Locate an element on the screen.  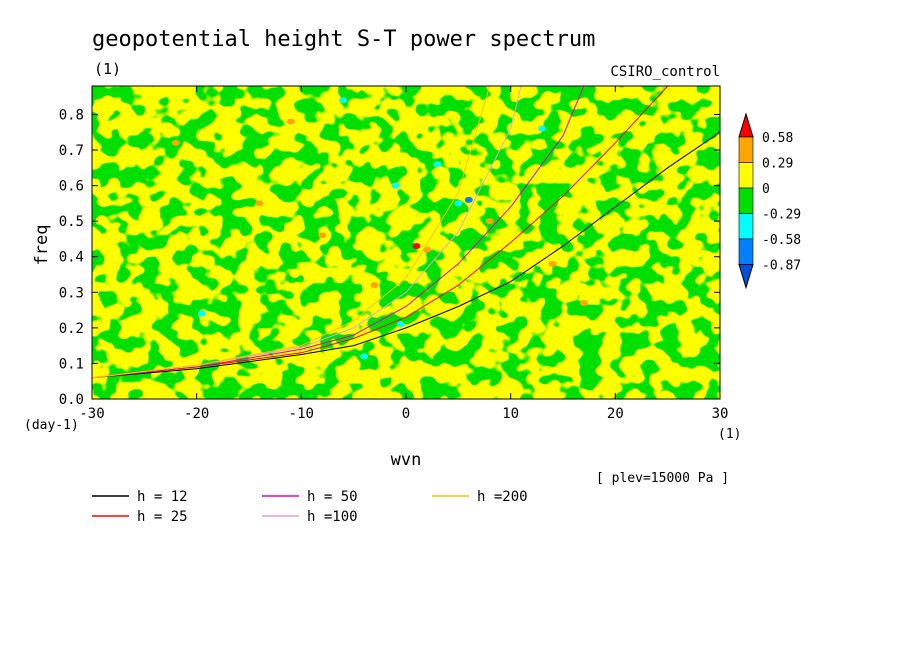
chart-title: geopotential height S-T power spectrum is located at coordinates (343, 39).